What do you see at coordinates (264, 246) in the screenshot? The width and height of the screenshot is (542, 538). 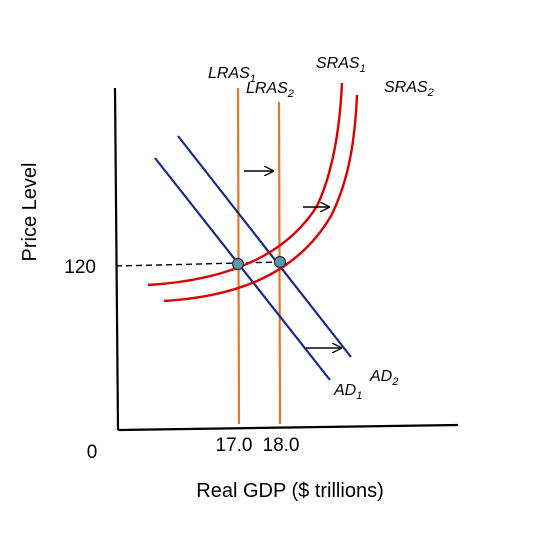 I see `ad2-line` at bounding box center [264, 246].